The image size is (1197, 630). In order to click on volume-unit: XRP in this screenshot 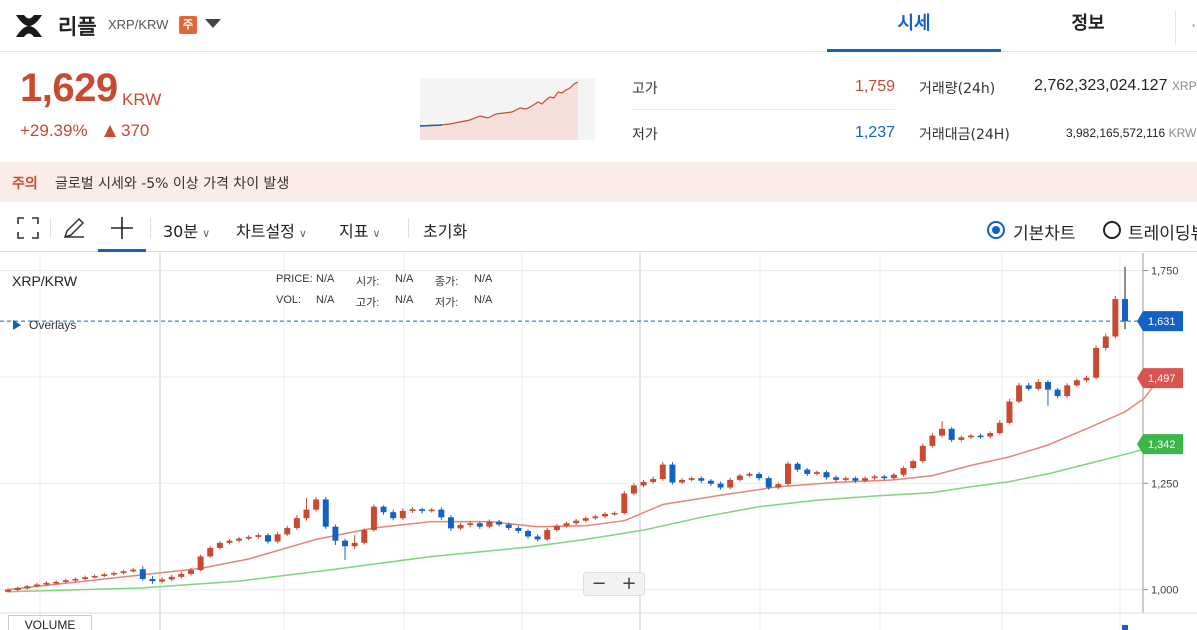, I will do `click(1184, 86)`.